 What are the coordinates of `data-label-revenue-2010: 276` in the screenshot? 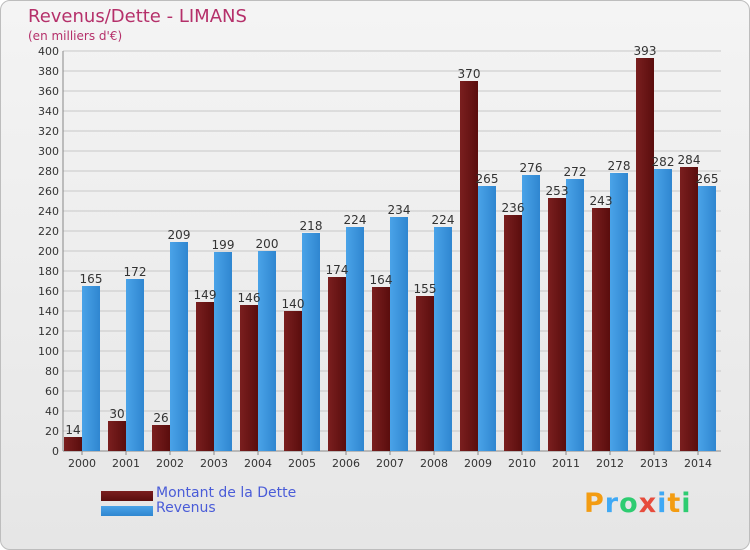 It's located at (531, 168).